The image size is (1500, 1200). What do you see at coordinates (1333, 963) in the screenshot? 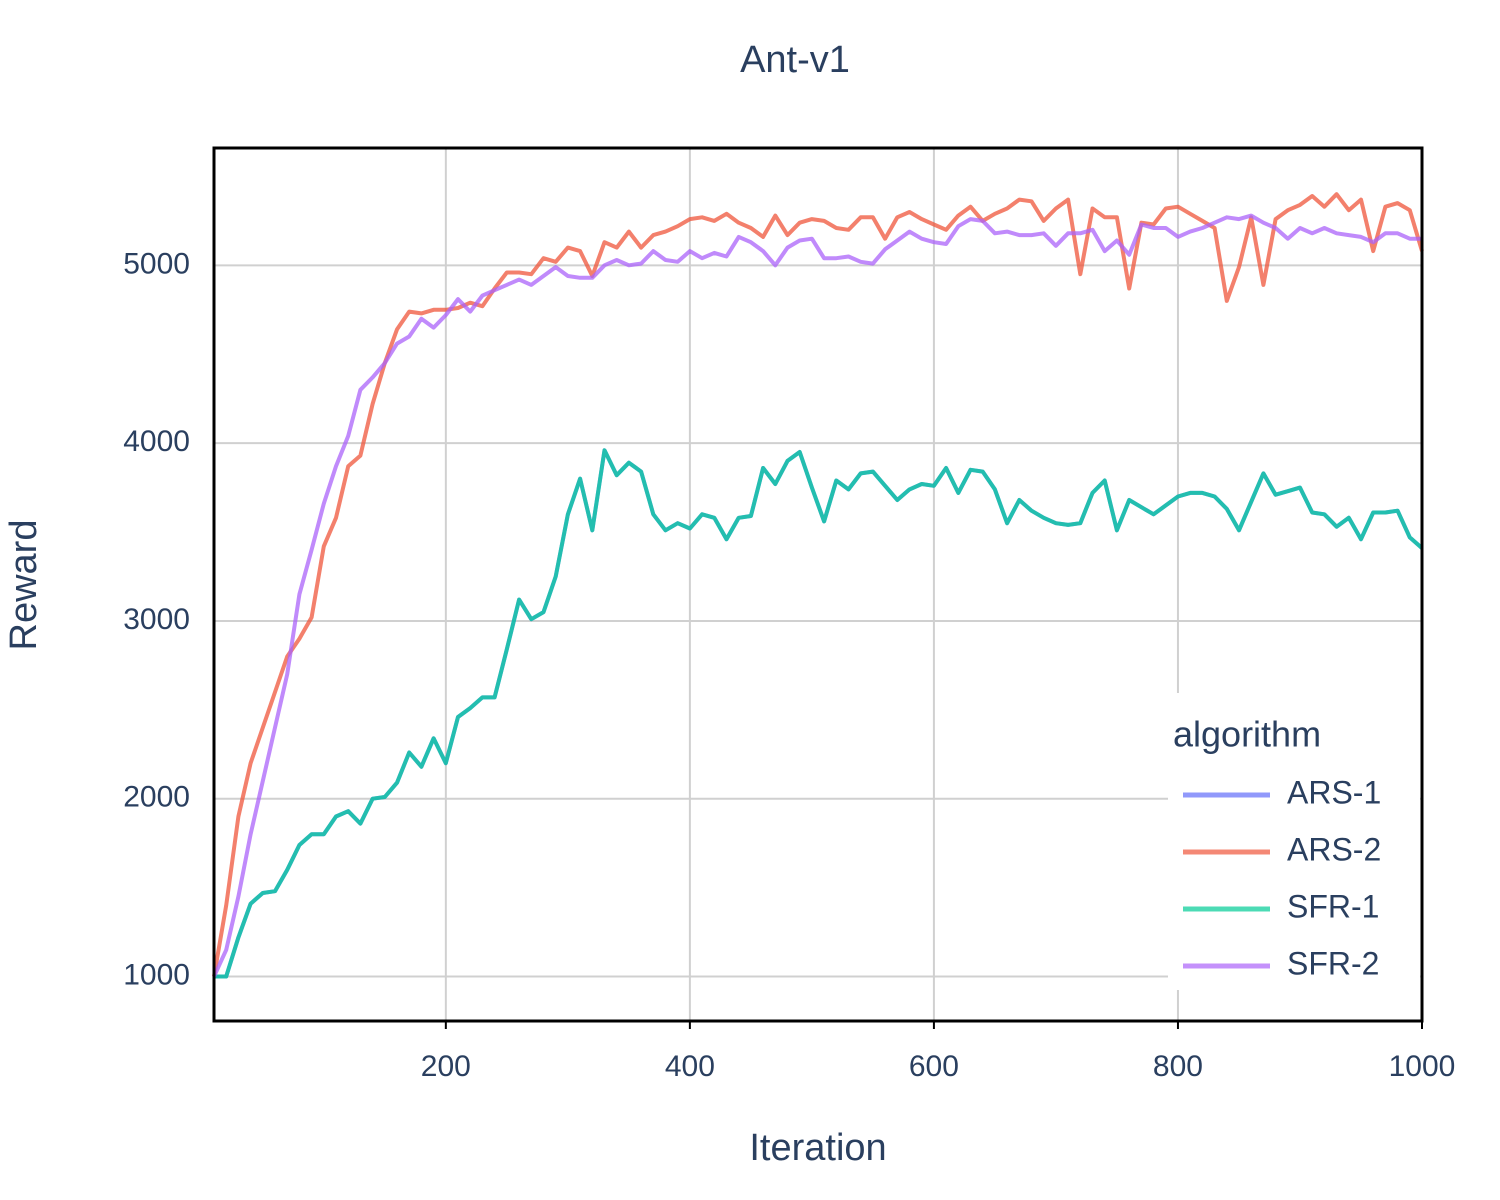
I see `legend-label: SFR-2` at bounding box center [1333, 963].